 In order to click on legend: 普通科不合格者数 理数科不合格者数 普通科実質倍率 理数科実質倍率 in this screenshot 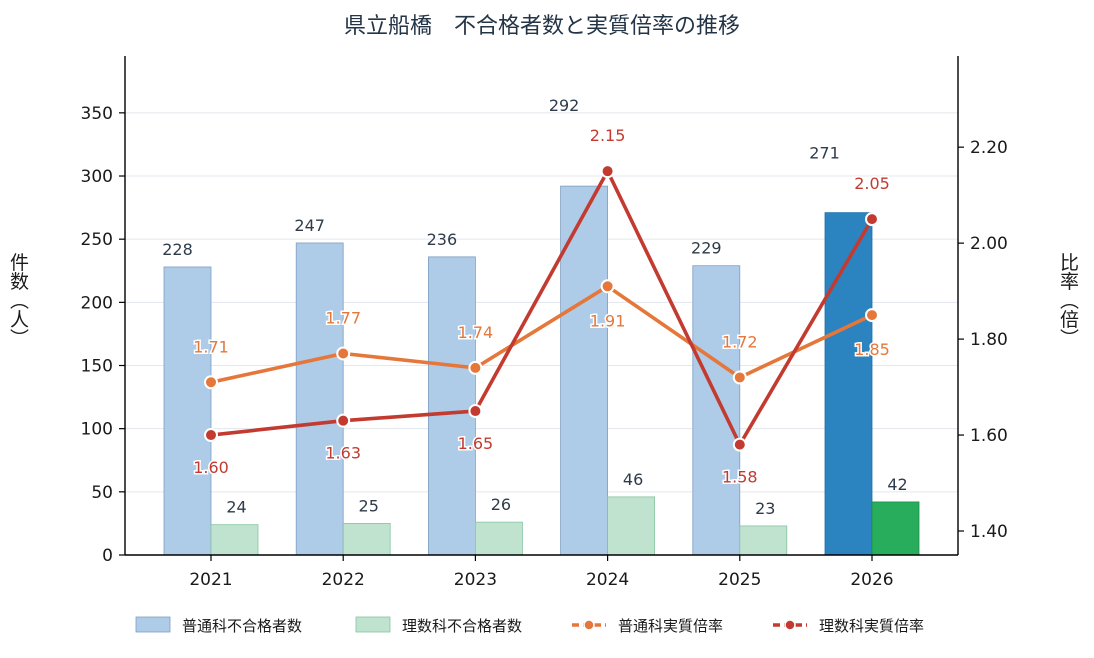, I will do `click(529, 625)`.